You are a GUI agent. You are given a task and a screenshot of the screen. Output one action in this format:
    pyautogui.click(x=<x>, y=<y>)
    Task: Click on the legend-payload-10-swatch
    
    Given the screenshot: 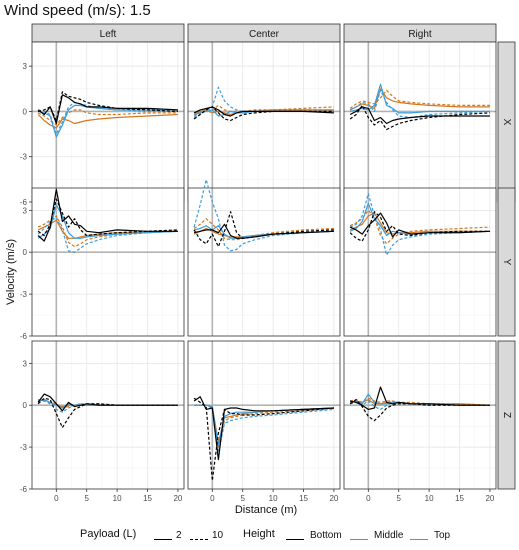 What is the action you would take?
    pyautogui.click(x=199, y=539)
    